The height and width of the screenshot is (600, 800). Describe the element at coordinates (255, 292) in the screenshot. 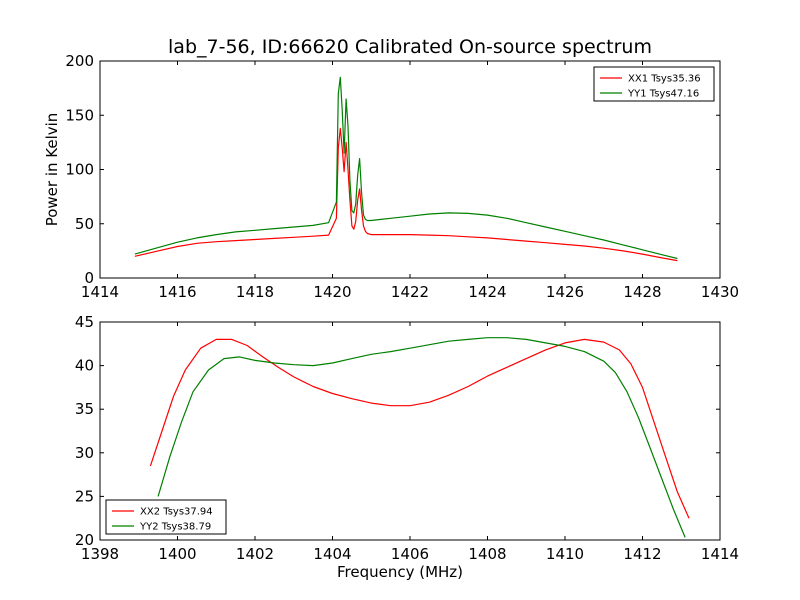

I see `x-tick-label: 1418` at that location.